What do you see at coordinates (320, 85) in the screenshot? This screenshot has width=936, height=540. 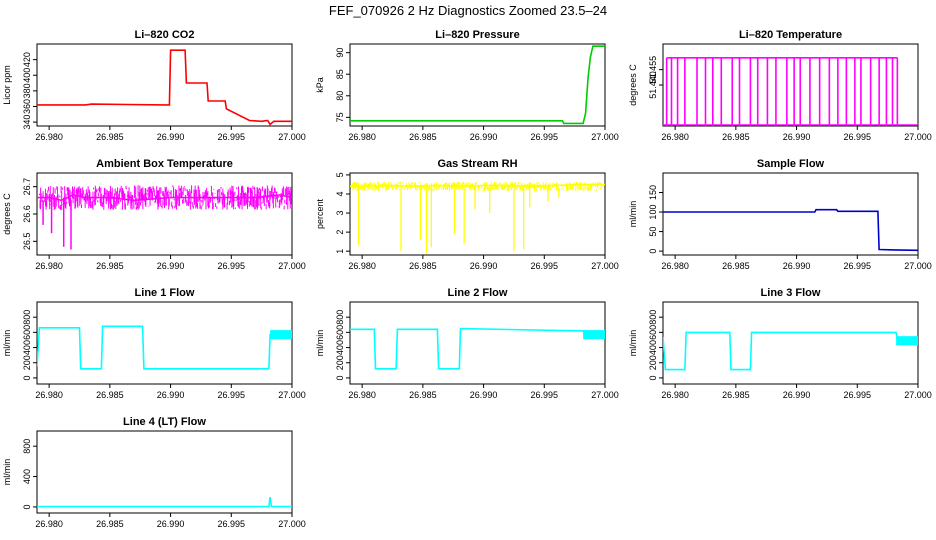 I see `y-axis-label: kPa` at bounding box center [320, 85].